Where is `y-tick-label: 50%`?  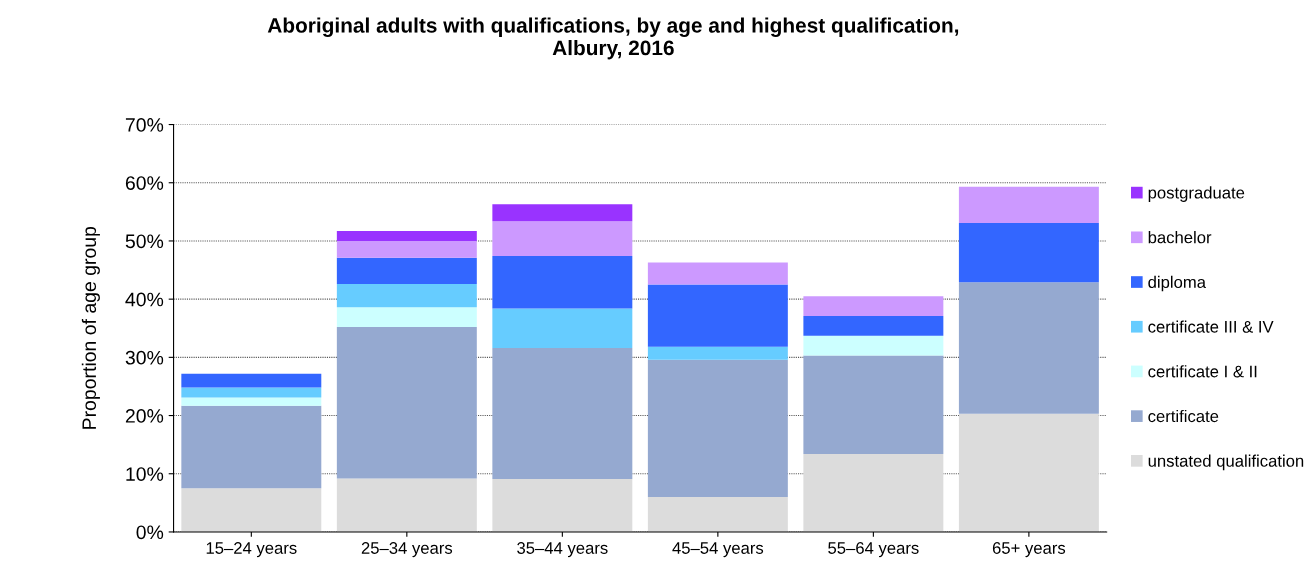
y-tick-label: 50% is located at coordinates (144, 241).